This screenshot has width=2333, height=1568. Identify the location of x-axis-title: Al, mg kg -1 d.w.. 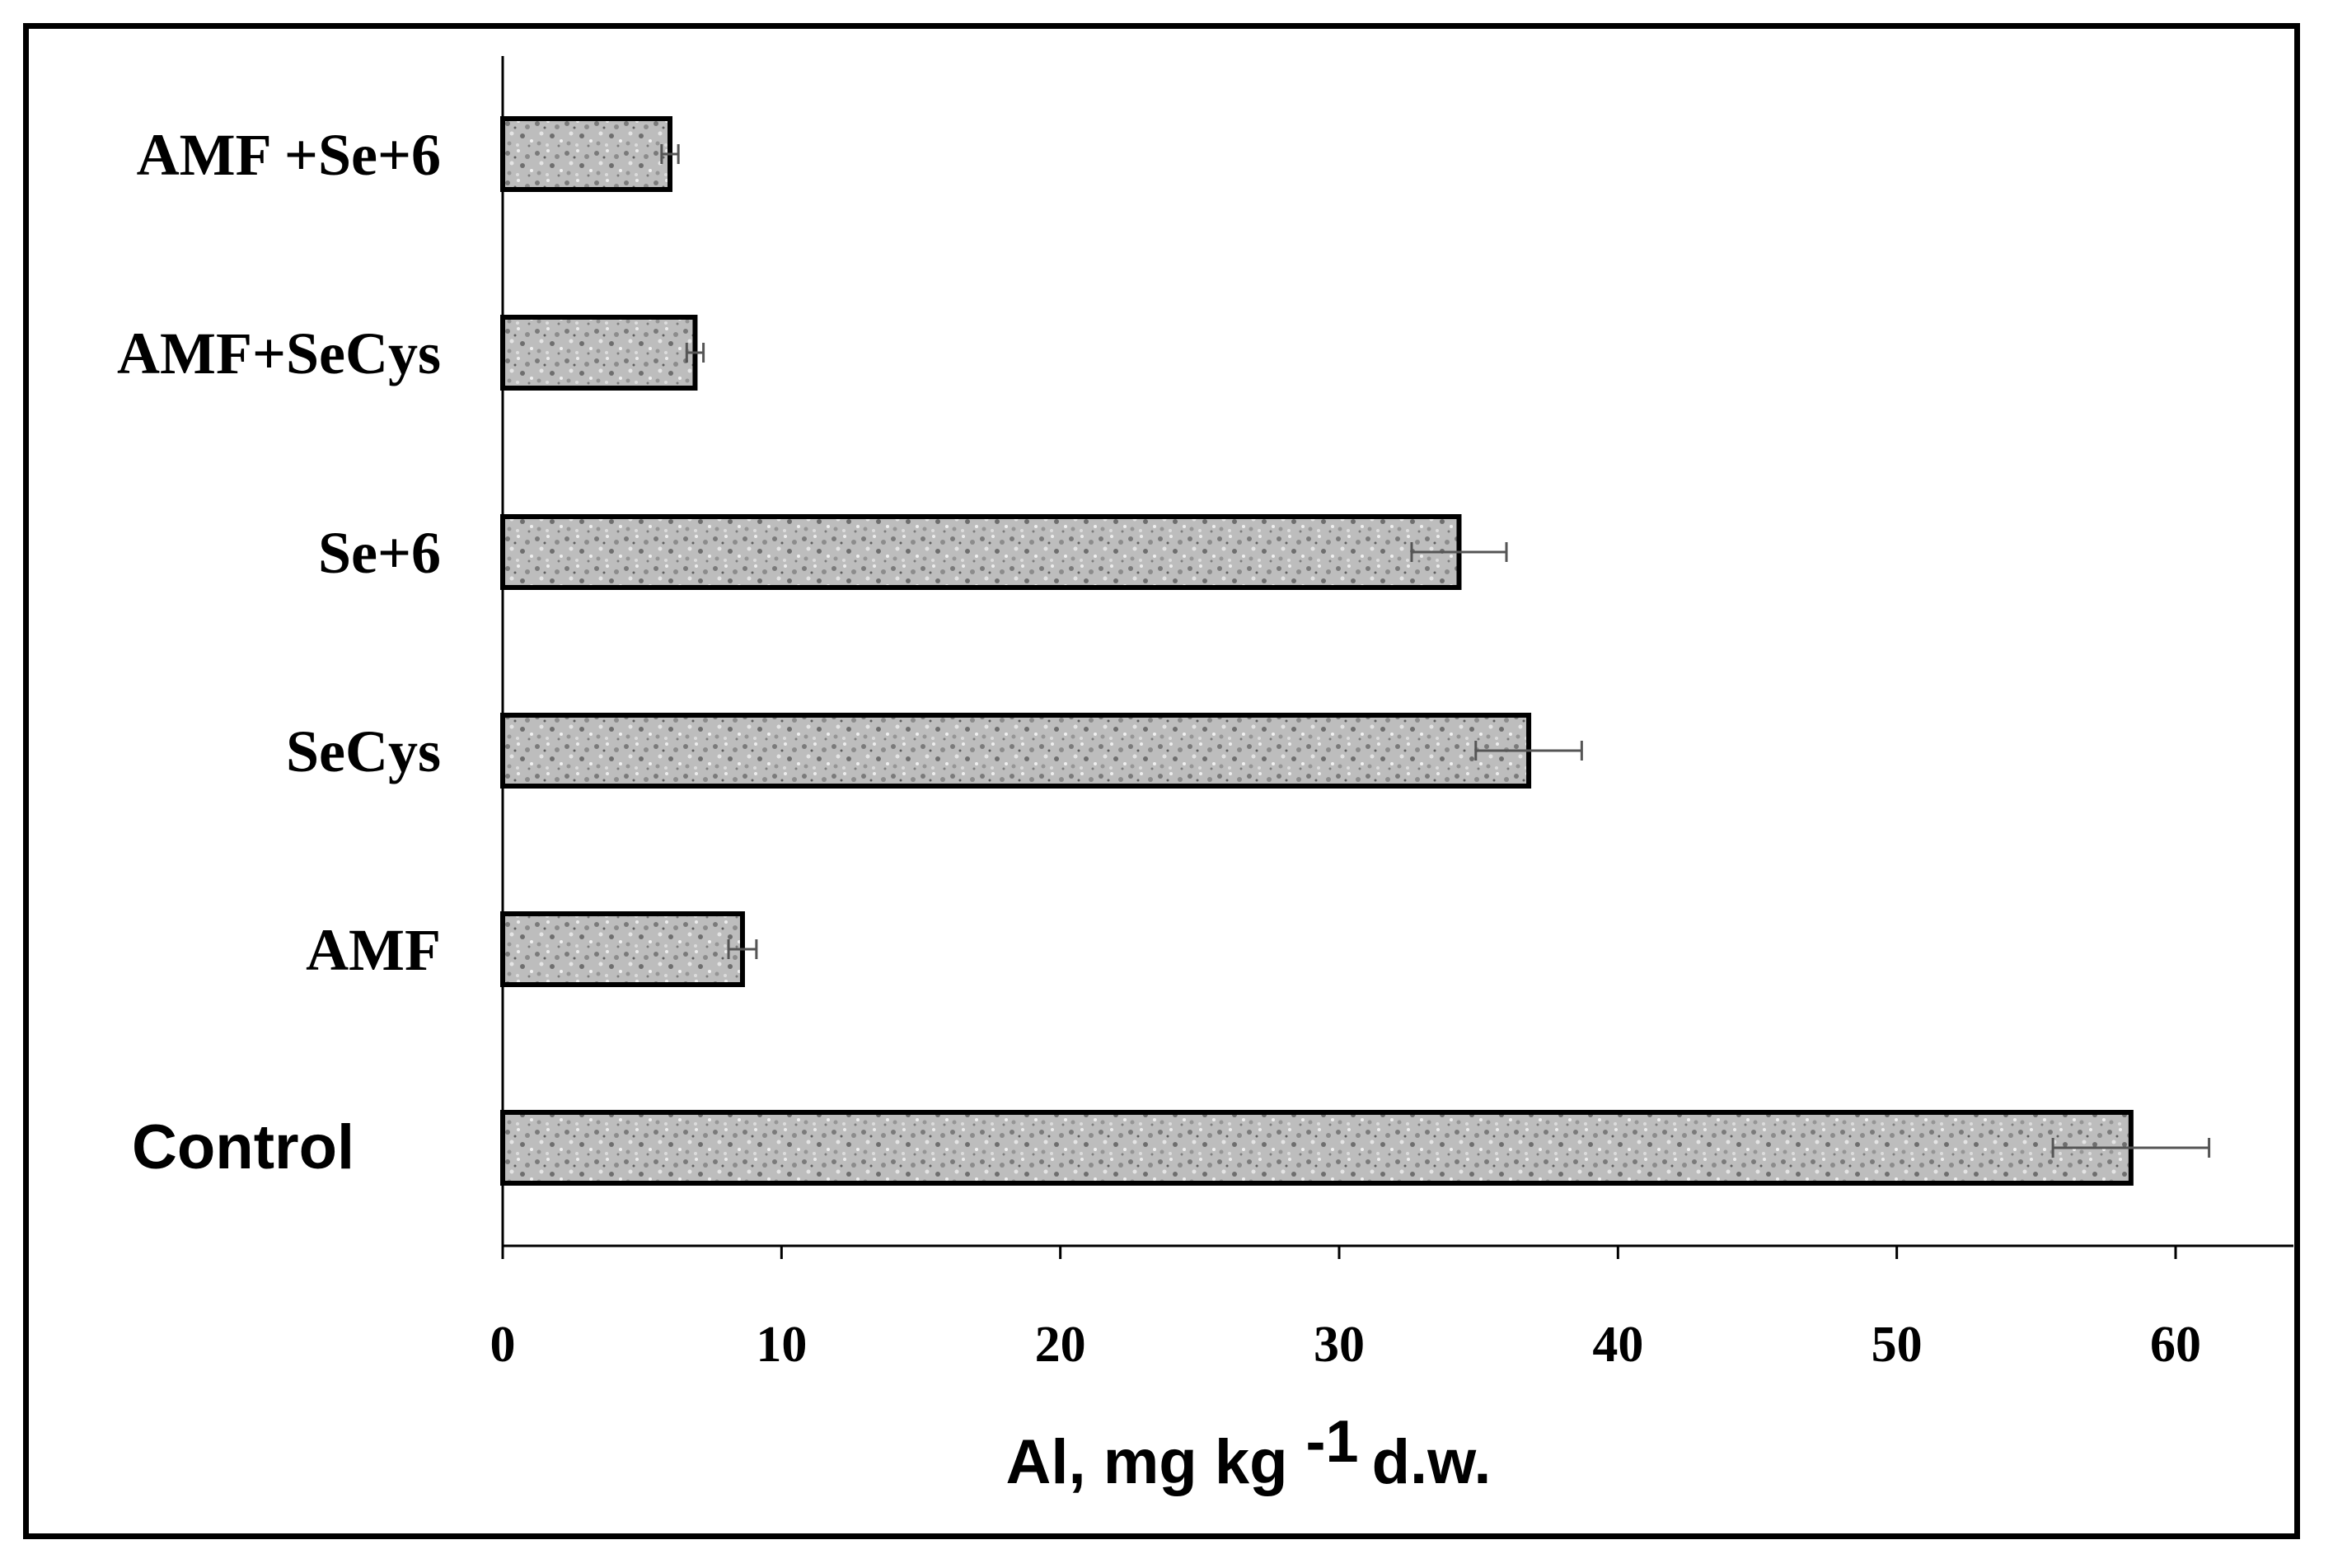
(1248, 1453).